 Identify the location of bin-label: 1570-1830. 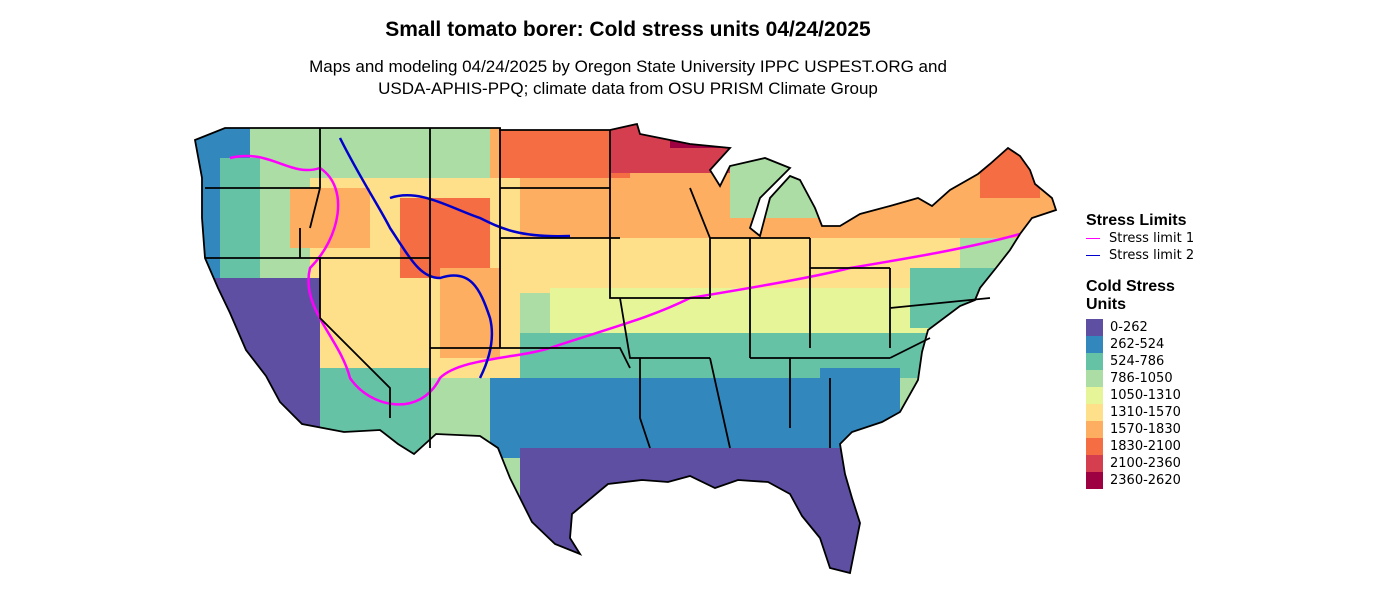
(1145, 429).